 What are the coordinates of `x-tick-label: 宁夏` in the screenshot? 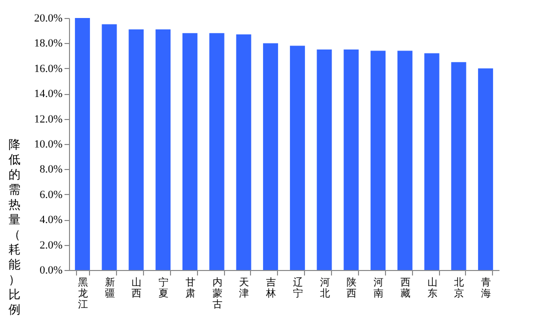 It's located at (163, 288).